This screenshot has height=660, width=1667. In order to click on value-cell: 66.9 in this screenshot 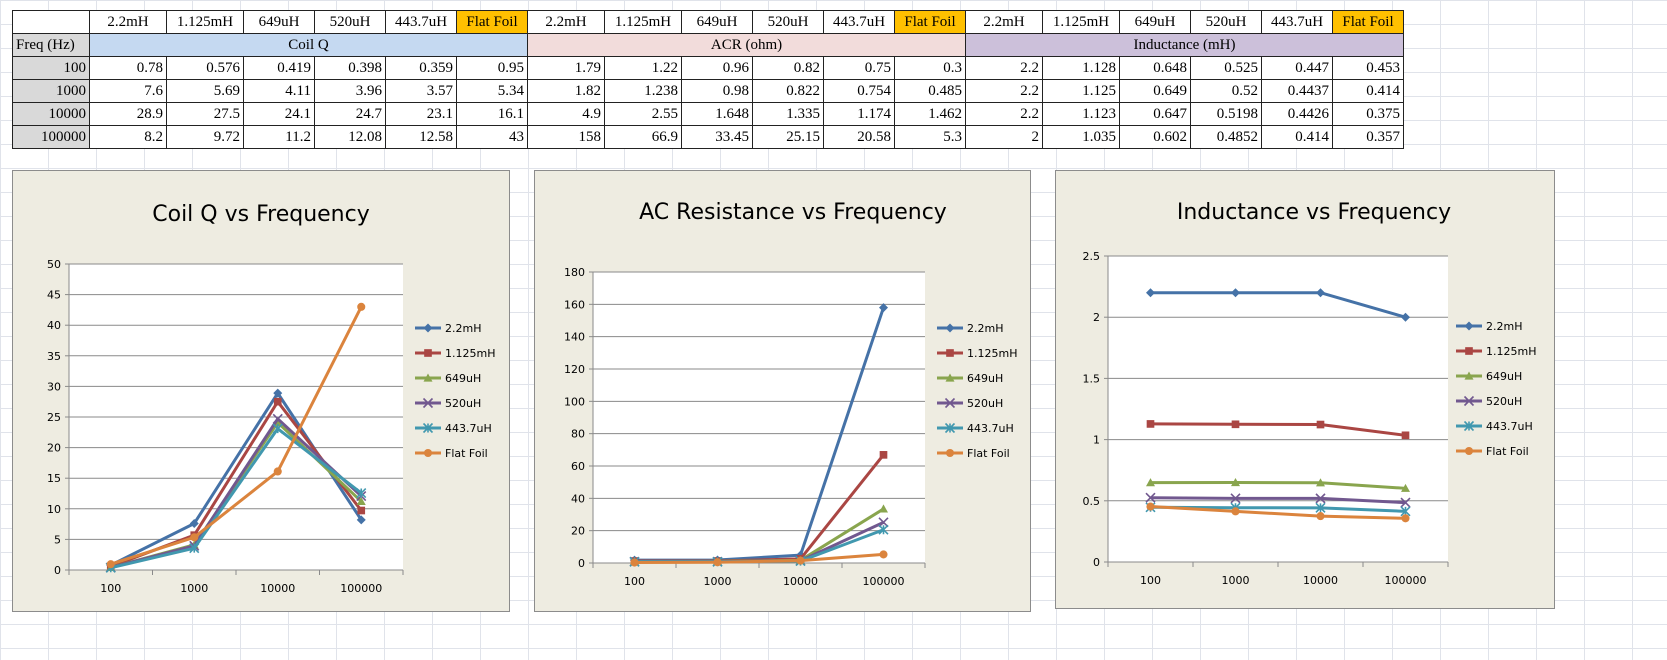, I will do `click(643, 137)`.